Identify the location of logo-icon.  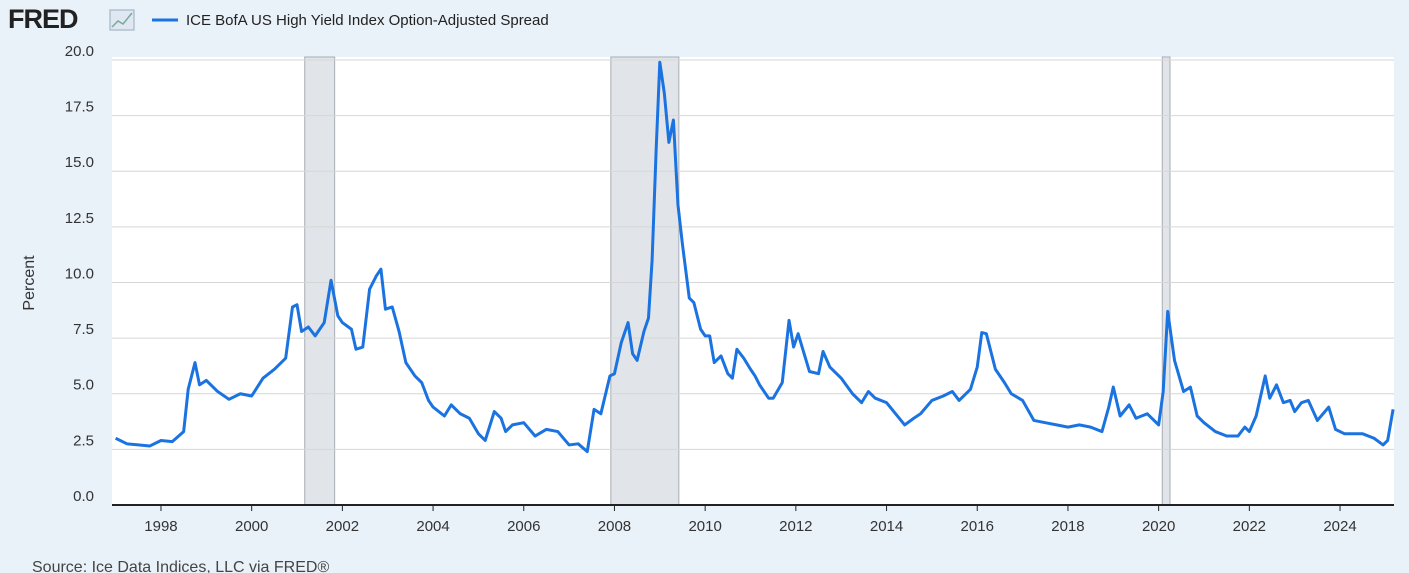
(122, 20).